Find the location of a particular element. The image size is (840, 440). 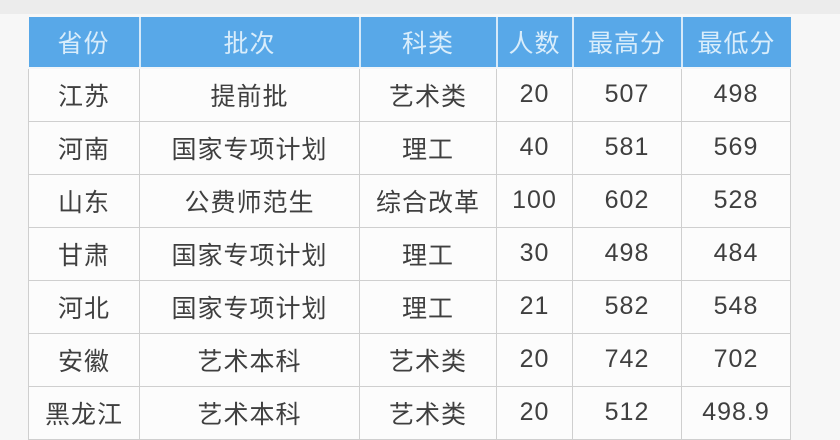

column-header-subject: 科类 is located at coordinates (428, 43).